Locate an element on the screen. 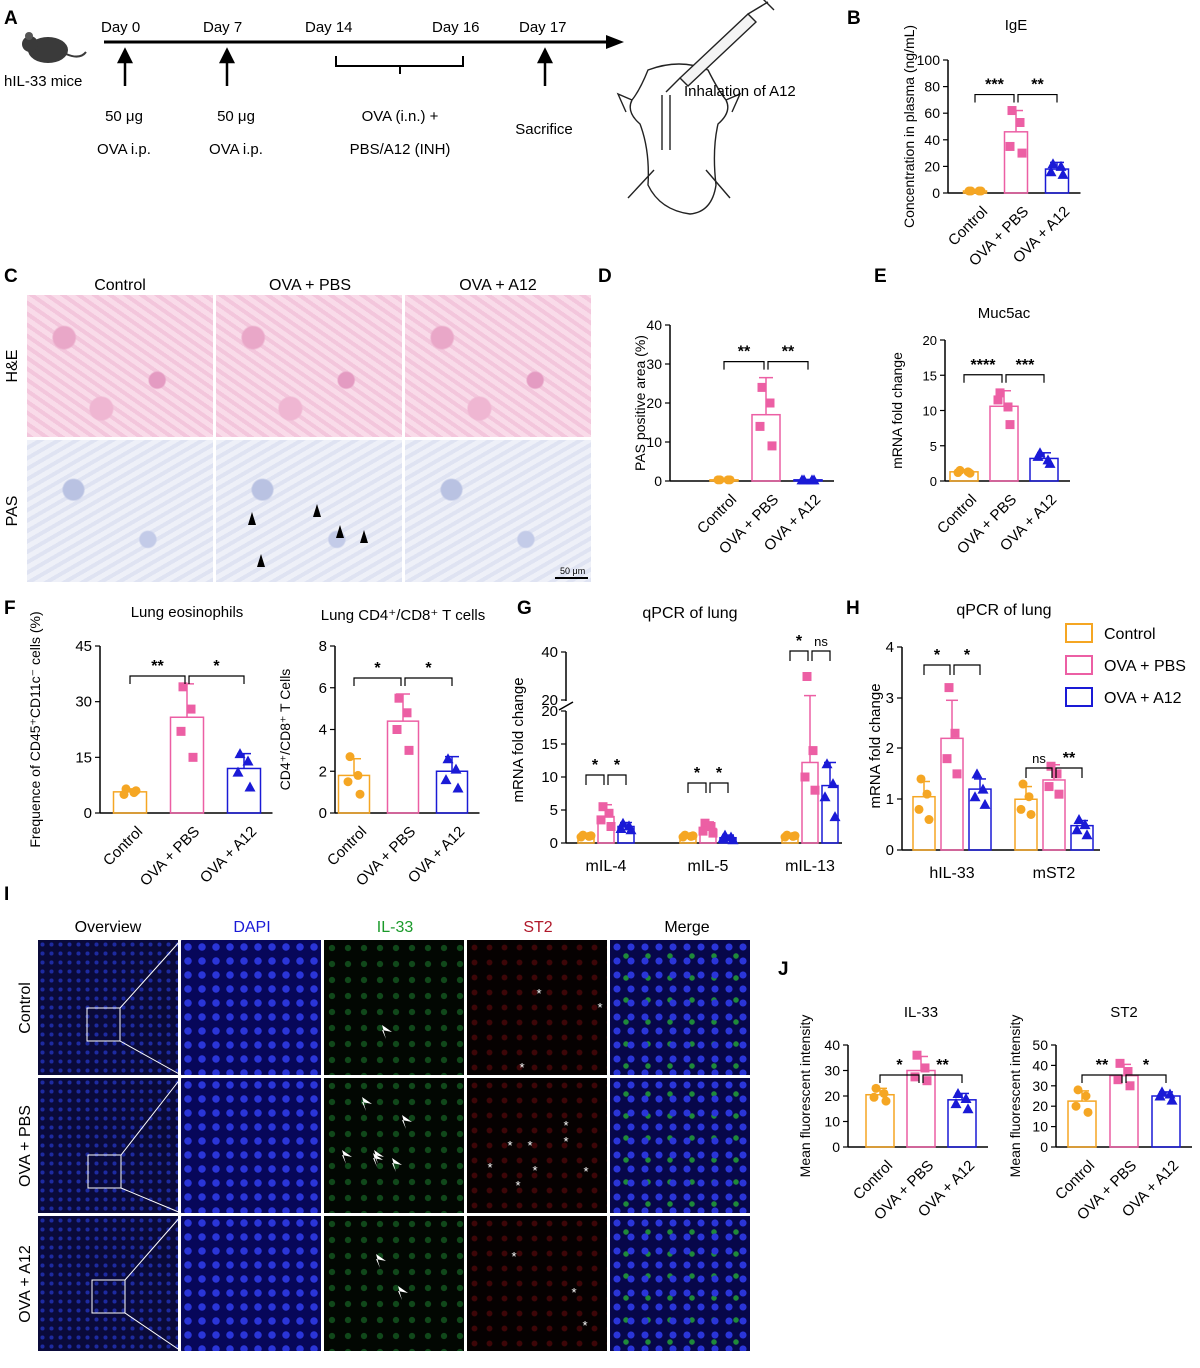 The image size is (1200, 1368). y-tick-label: 2 is located at coordinates (323, 771).